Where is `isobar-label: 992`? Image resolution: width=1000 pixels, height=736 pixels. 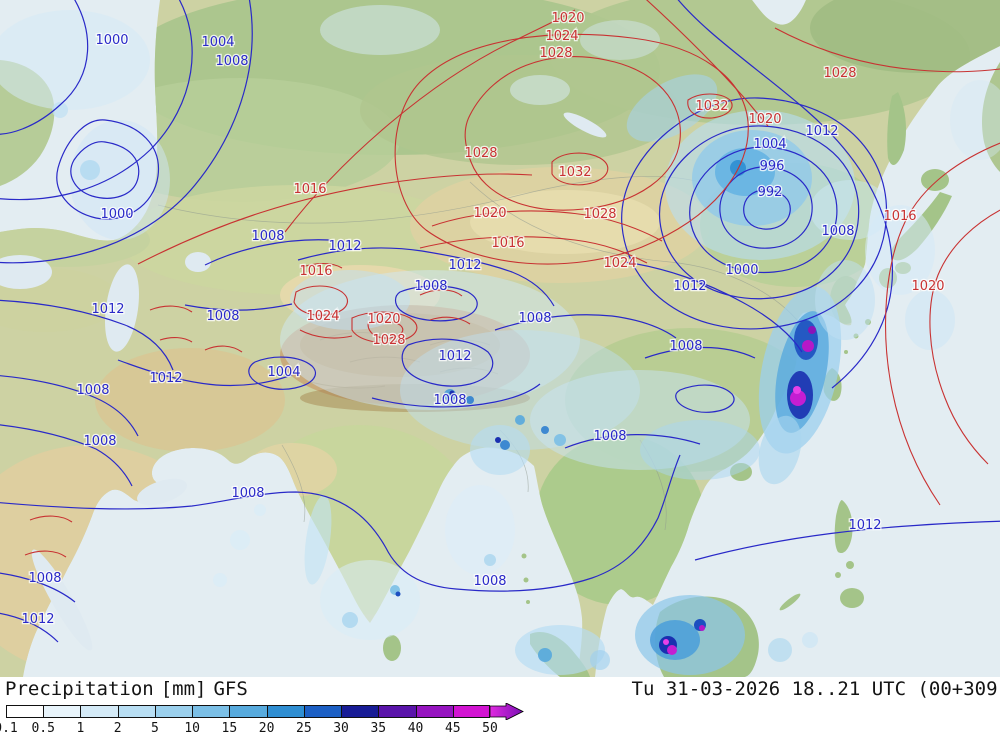 isobar-label: 992 is located at coordinates (770, 192).